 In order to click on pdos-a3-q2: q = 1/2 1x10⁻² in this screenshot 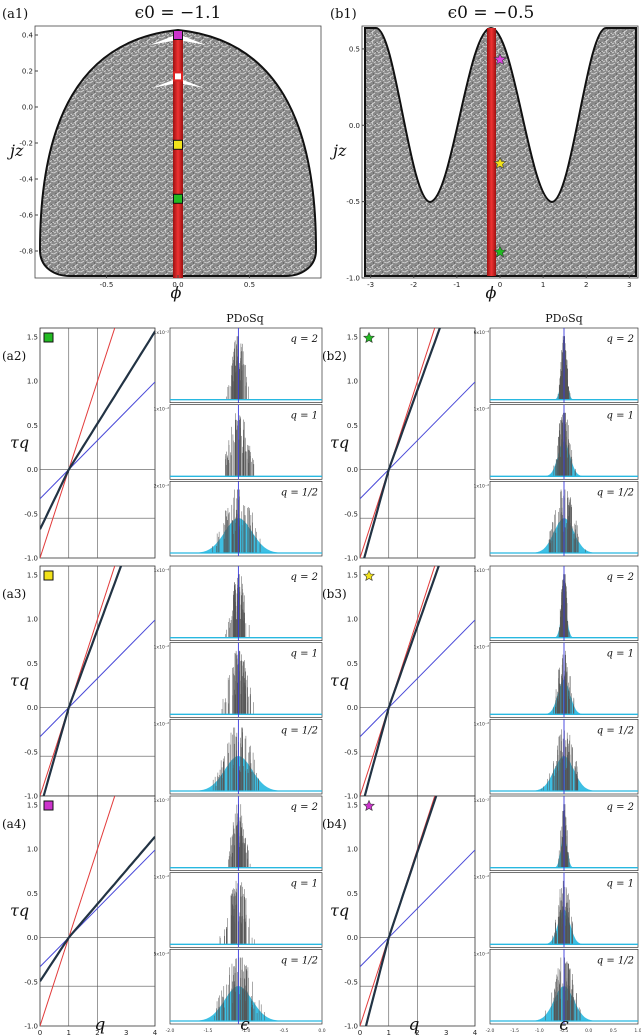, I will do `click(238, 756)`.